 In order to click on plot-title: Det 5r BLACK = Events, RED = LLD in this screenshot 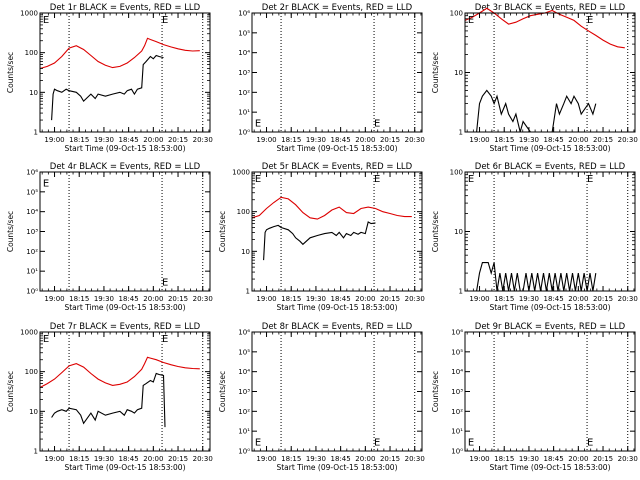, I will do `click(337, 167)`.